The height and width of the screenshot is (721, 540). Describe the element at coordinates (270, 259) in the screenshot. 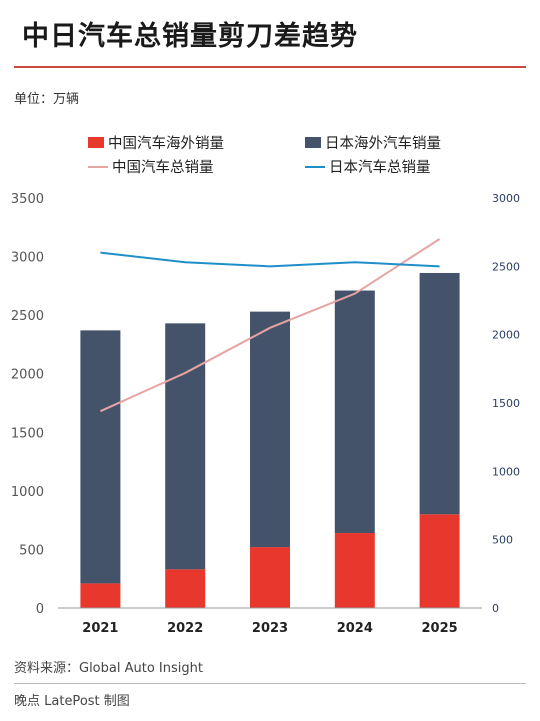

I see `line-japan-total` at that location.